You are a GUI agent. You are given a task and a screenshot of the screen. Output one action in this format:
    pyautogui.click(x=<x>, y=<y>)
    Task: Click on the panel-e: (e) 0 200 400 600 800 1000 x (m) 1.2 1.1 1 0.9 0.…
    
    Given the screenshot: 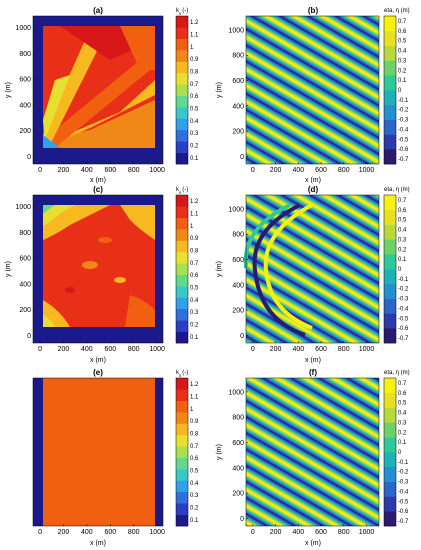 What is the action you would take?
    pyautogui.click(x=115, y=457)
    